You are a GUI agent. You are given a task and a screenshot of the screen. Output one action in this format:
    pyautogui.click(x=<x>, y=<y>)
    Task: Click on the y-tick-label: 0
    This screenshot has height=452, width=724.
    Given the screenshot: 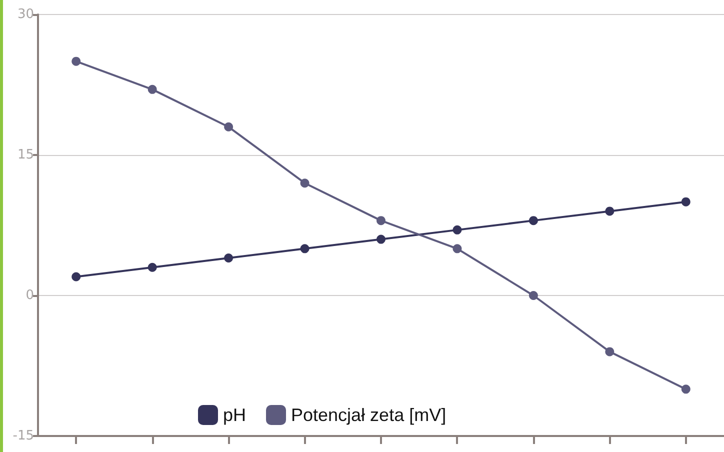 What is the action you would take?
    pyautogui.click(x=30, y=295)
    